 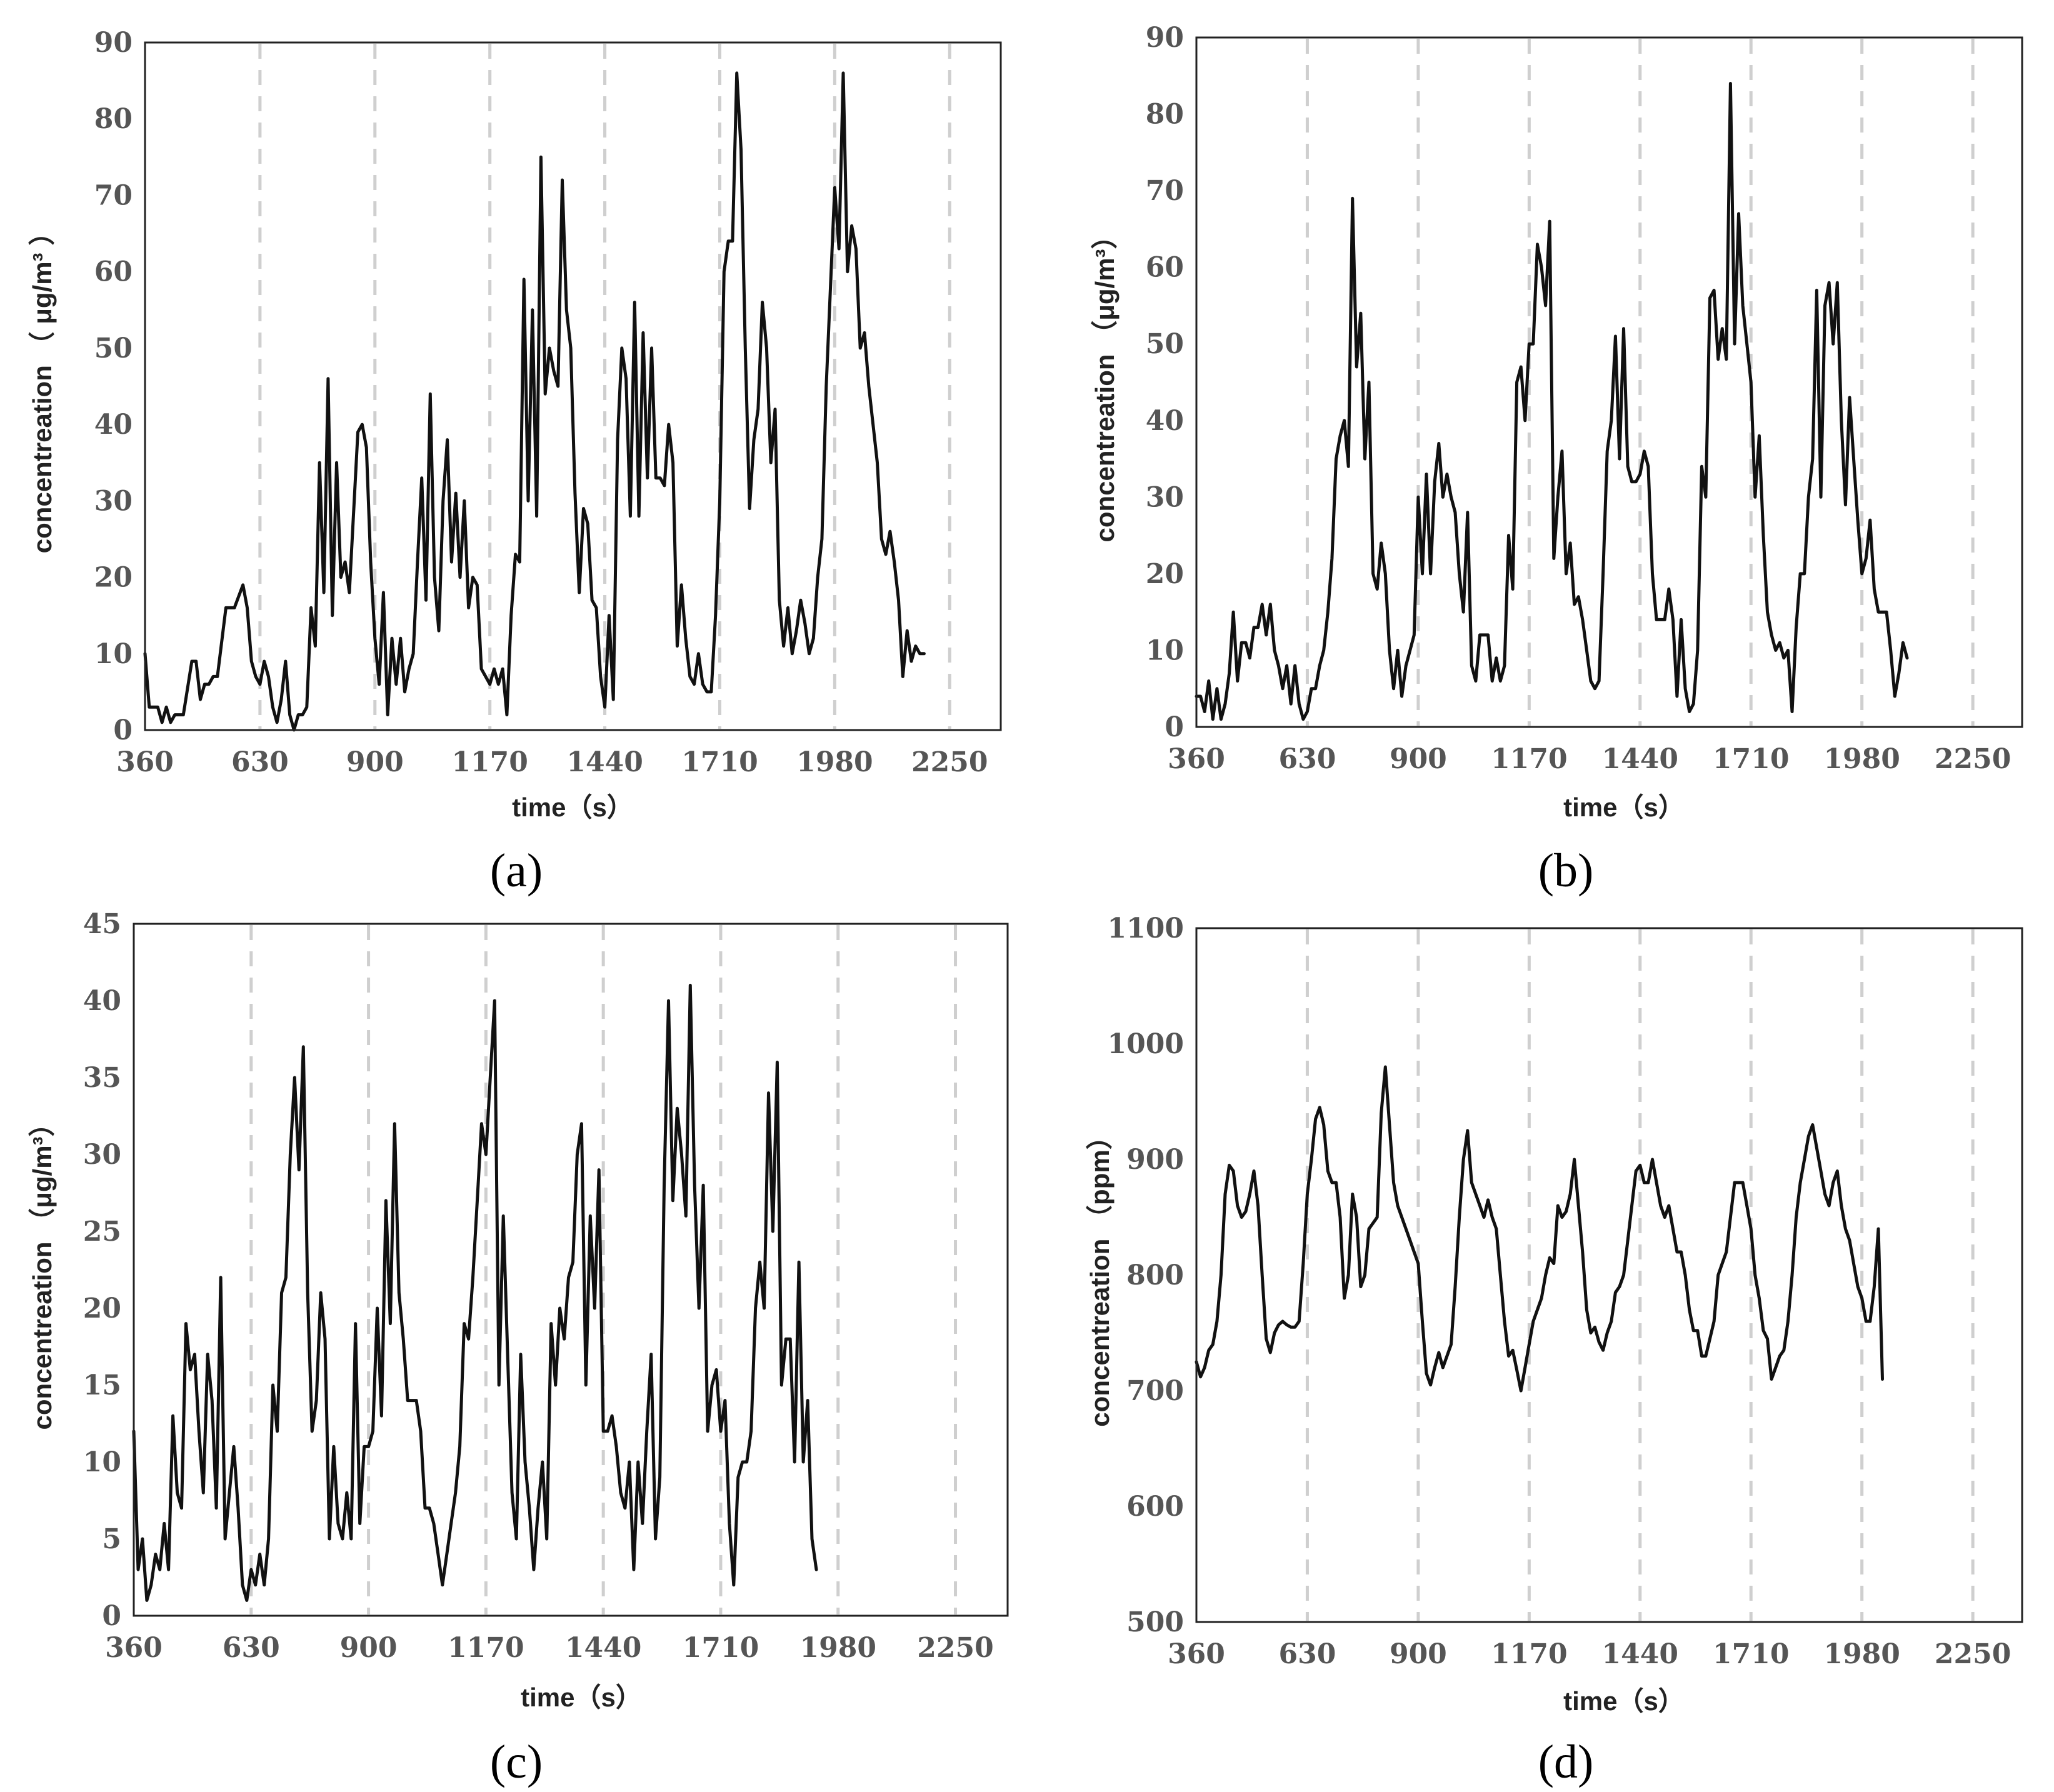 What do you see at coordinates (834, 762) in the screenshot?
I see `panel-a-xtick-6: 1980` at bounding box center [834, 762].